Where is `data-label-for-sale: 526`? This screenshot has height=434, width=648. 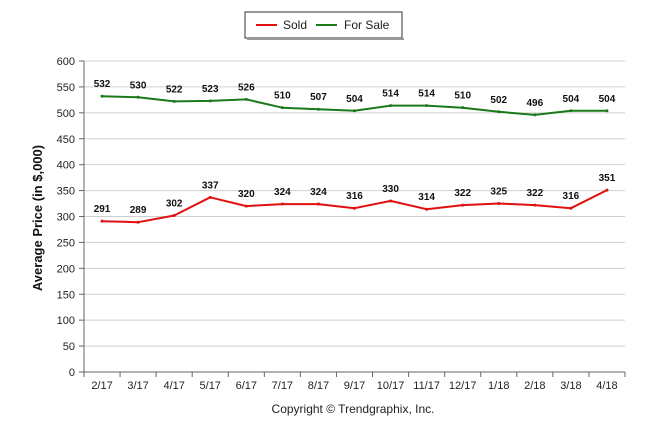
data-label-for-sale: 526 is located at coordinates (246, 87).